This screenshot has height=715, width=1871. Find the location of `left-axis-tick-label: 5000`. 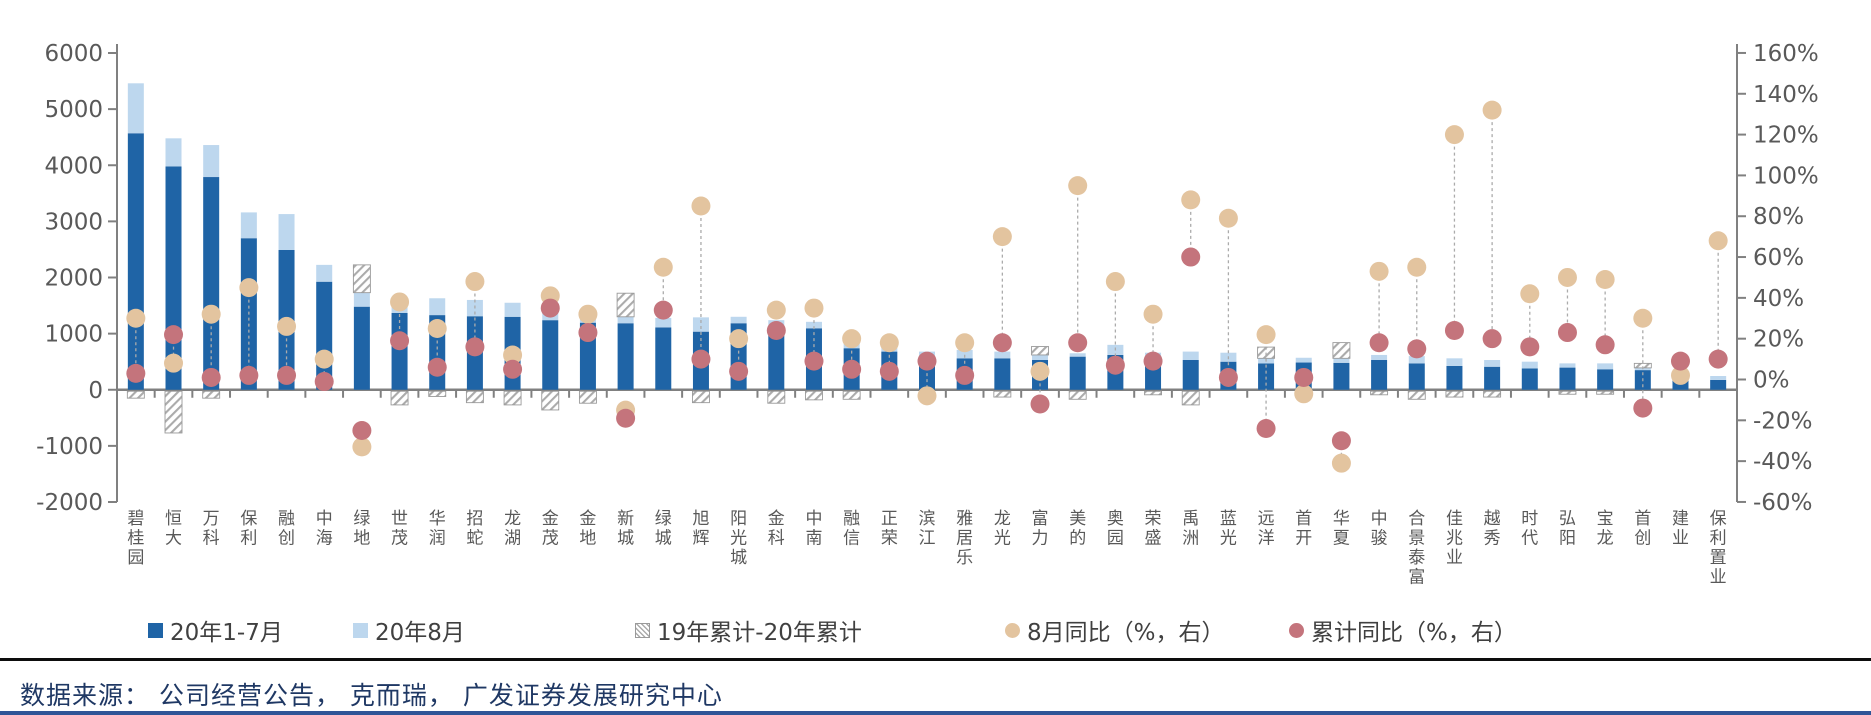

left-axis-tick-label: 5000 is located at coordinates (73, 110).